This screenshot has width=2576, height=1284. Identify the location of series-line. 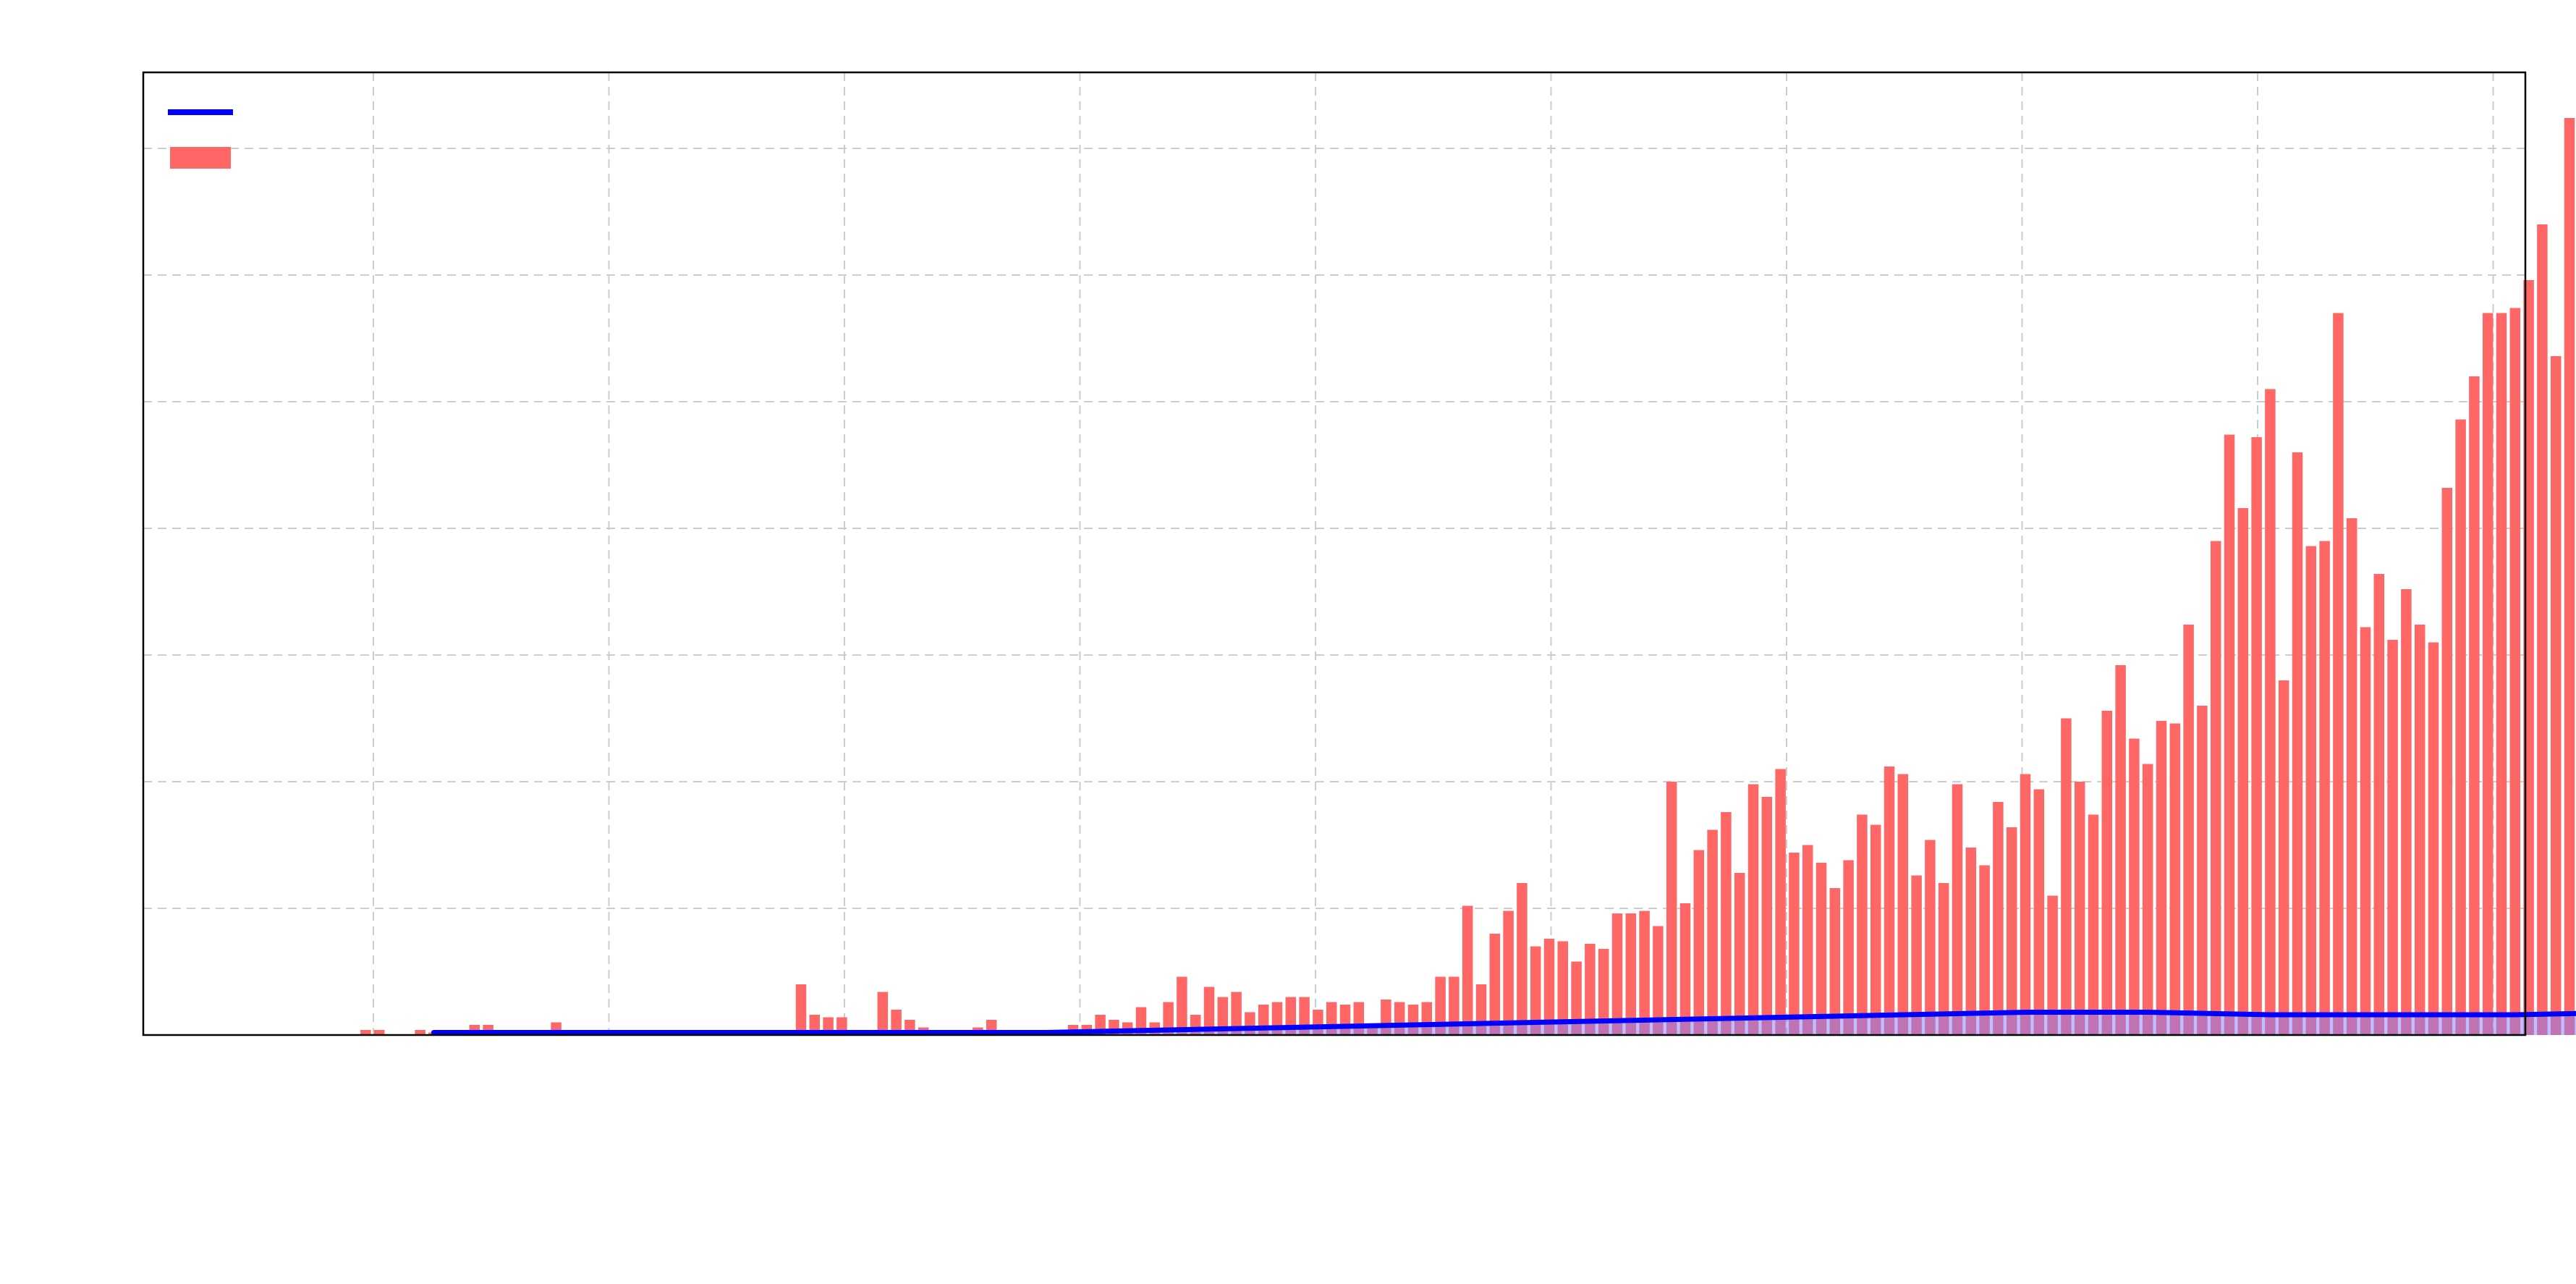
(1503, 1022).